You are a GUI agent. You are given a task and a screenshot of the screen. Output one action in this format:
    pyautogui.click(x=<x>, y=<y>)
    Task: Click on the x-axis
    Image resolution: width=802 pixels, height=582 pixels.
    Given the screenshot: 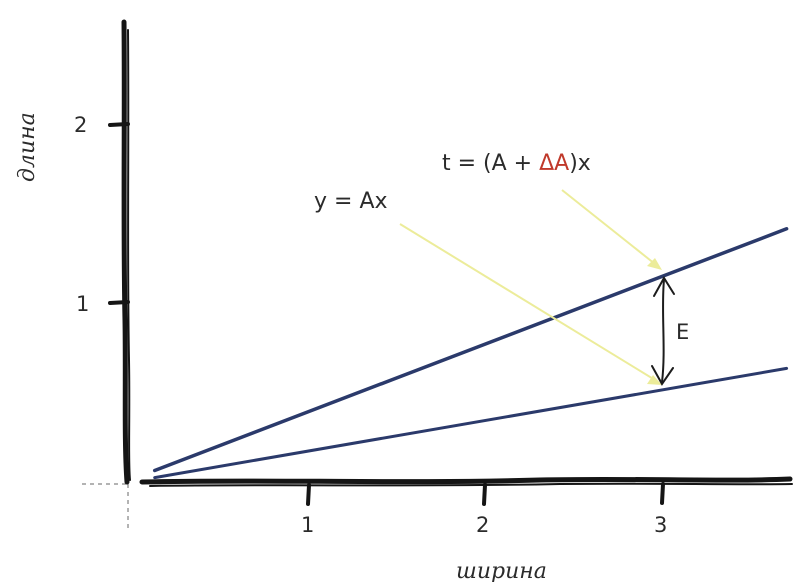 What is the action you would take?
    pyautogui.click(x=466, y=480)
    